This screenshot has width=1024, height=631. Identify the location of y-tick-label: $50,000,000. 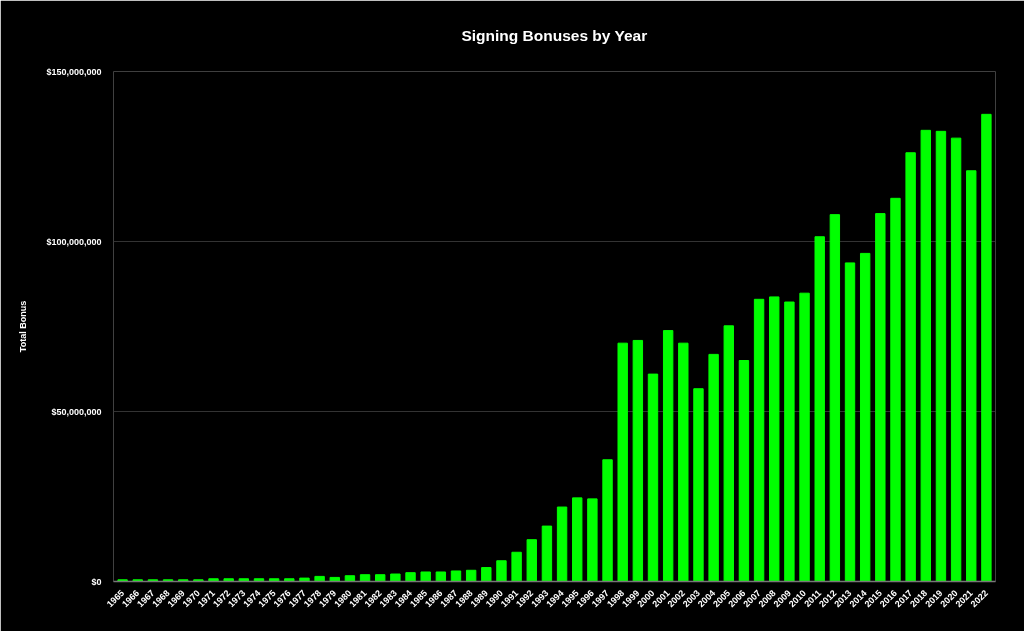
(76, 411).